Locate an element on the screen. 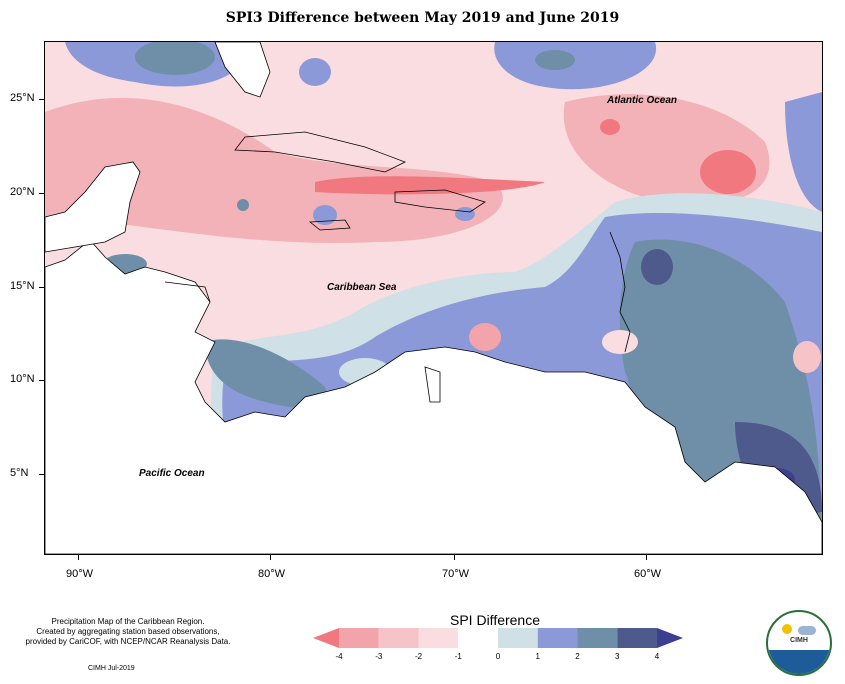 The height and width of the screenshot is (684, 845). lat-tick-label: 10°N is located at coordinates (22, 379).